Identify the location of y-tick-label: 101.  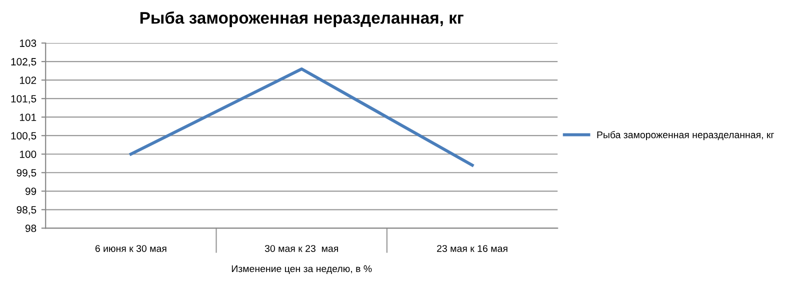
(28, 117).